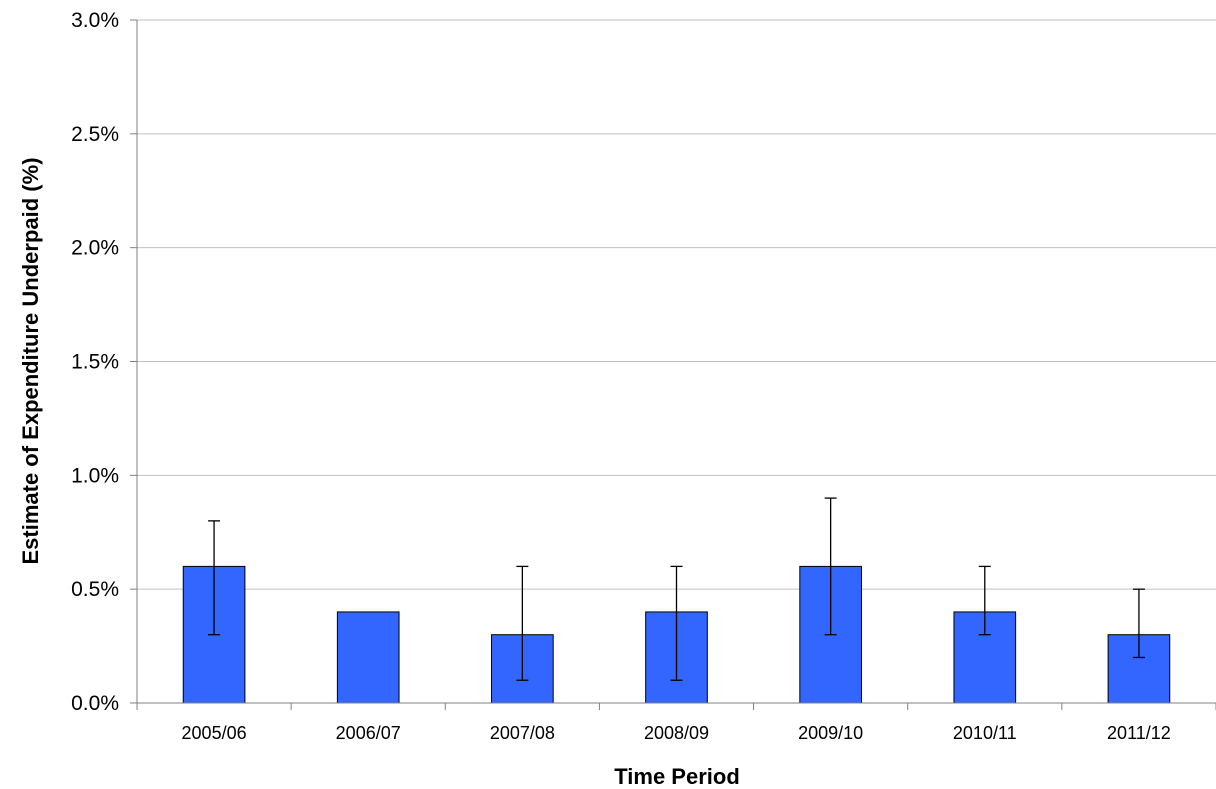 Image resolution: width=1216 pixels, height=789 pixels. I want to click on y-tick-label: 1.5%, so click(95, 362).